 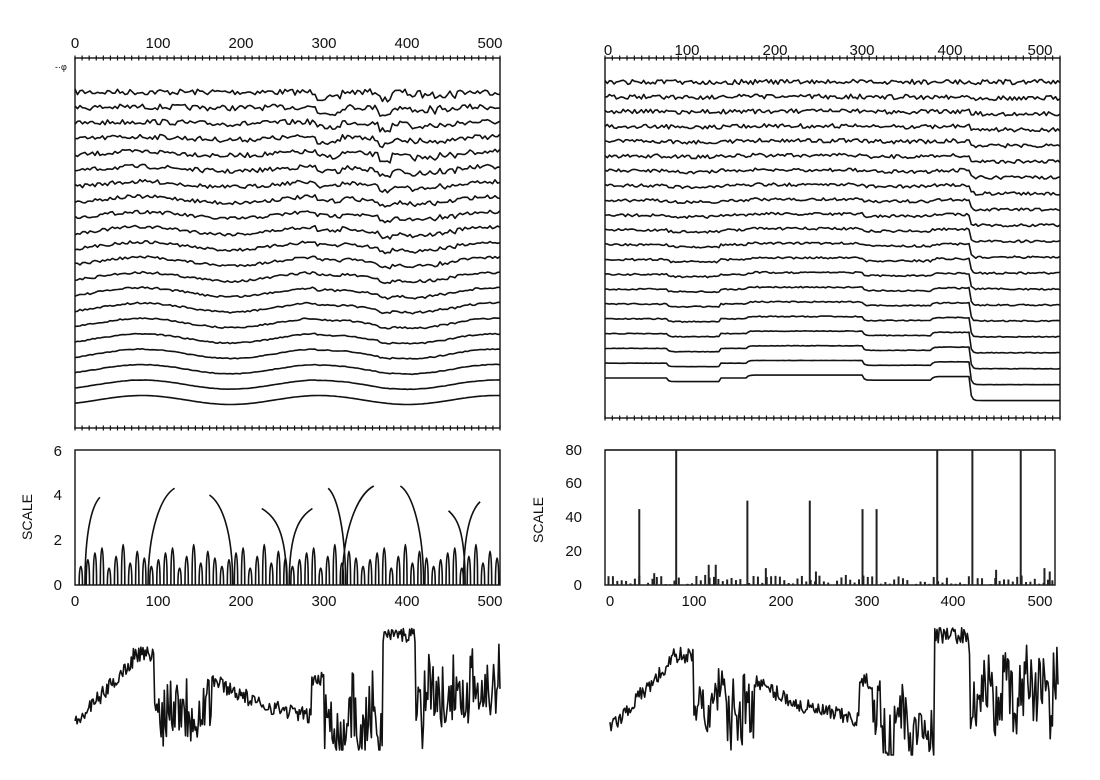 I want to click on right-scale-ytick-label: 40, so click(x=573, y=517).